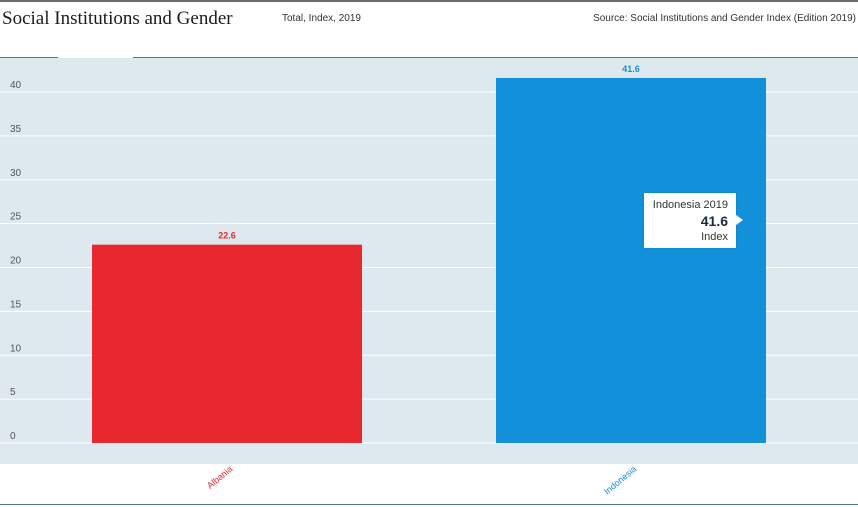 The image size is (858, 507). I want to click on bar, so click(227, 343).